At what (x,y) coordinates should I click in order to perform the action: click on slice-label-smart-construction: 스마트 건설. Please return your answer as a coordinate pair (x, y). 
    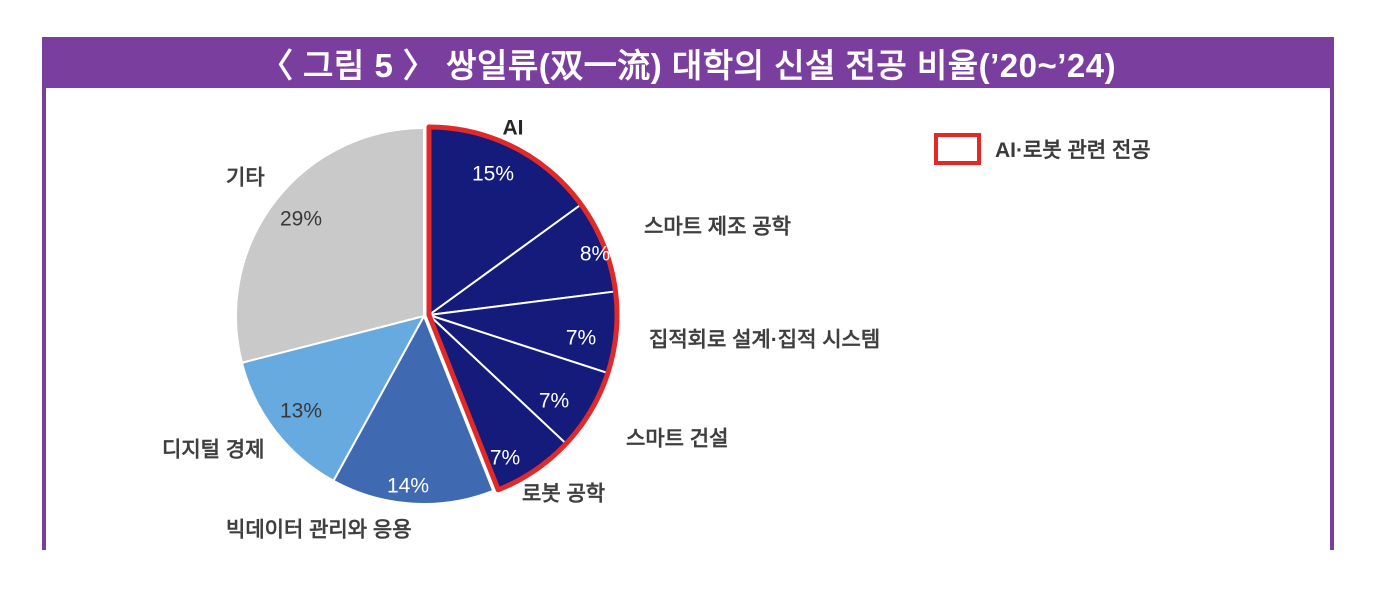
    Looking at the image, I should click on (677, 439).